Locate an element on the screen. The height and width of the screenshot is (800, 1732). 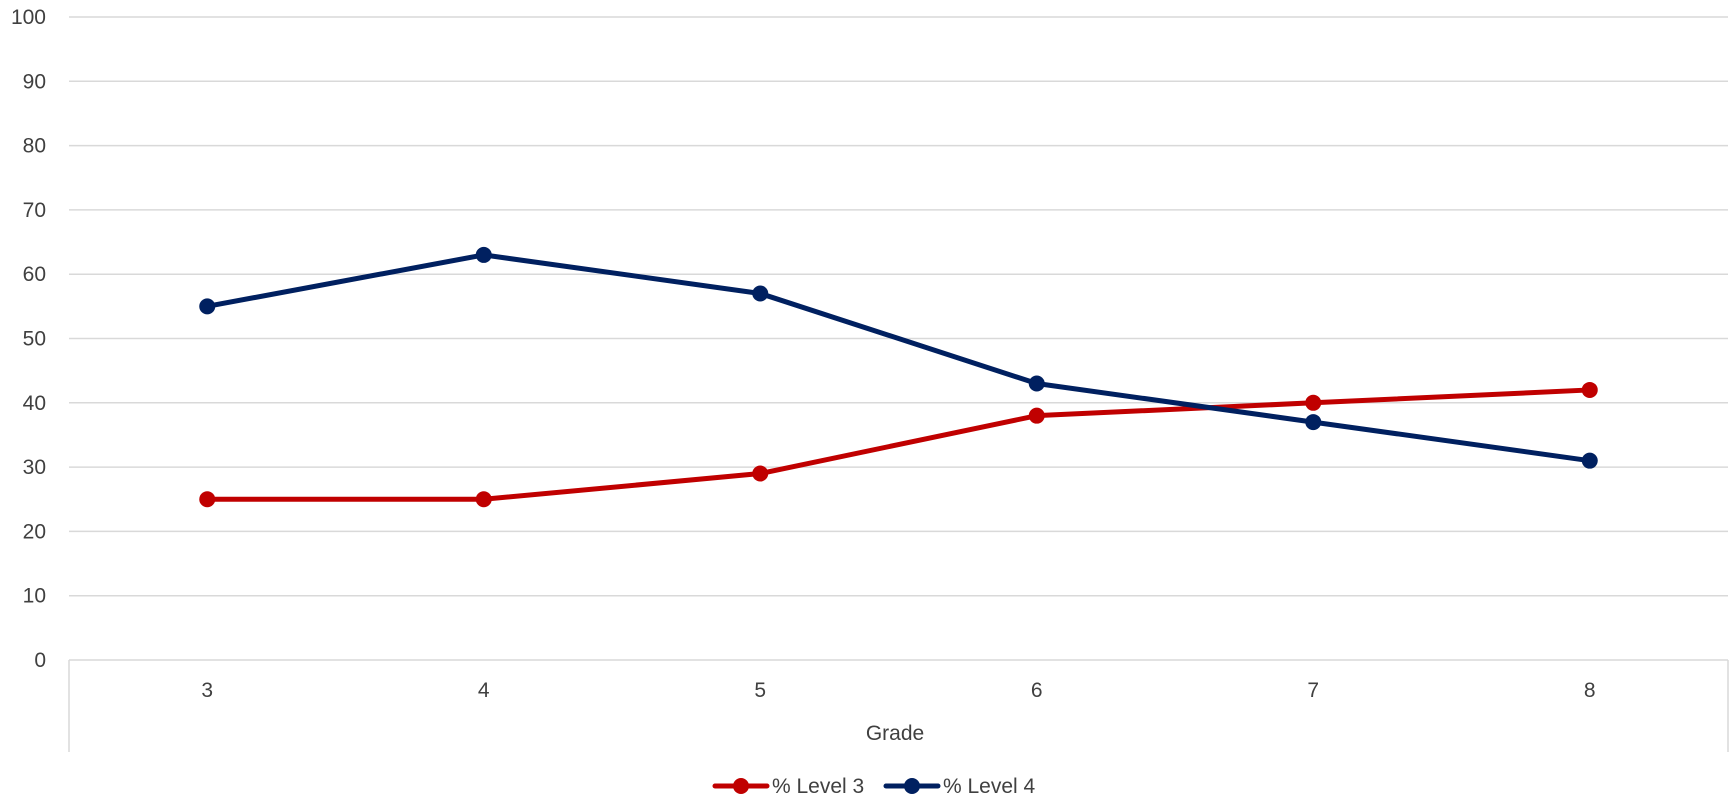
legend-item-1: % Level 3 is located at coordinates (788, 786).